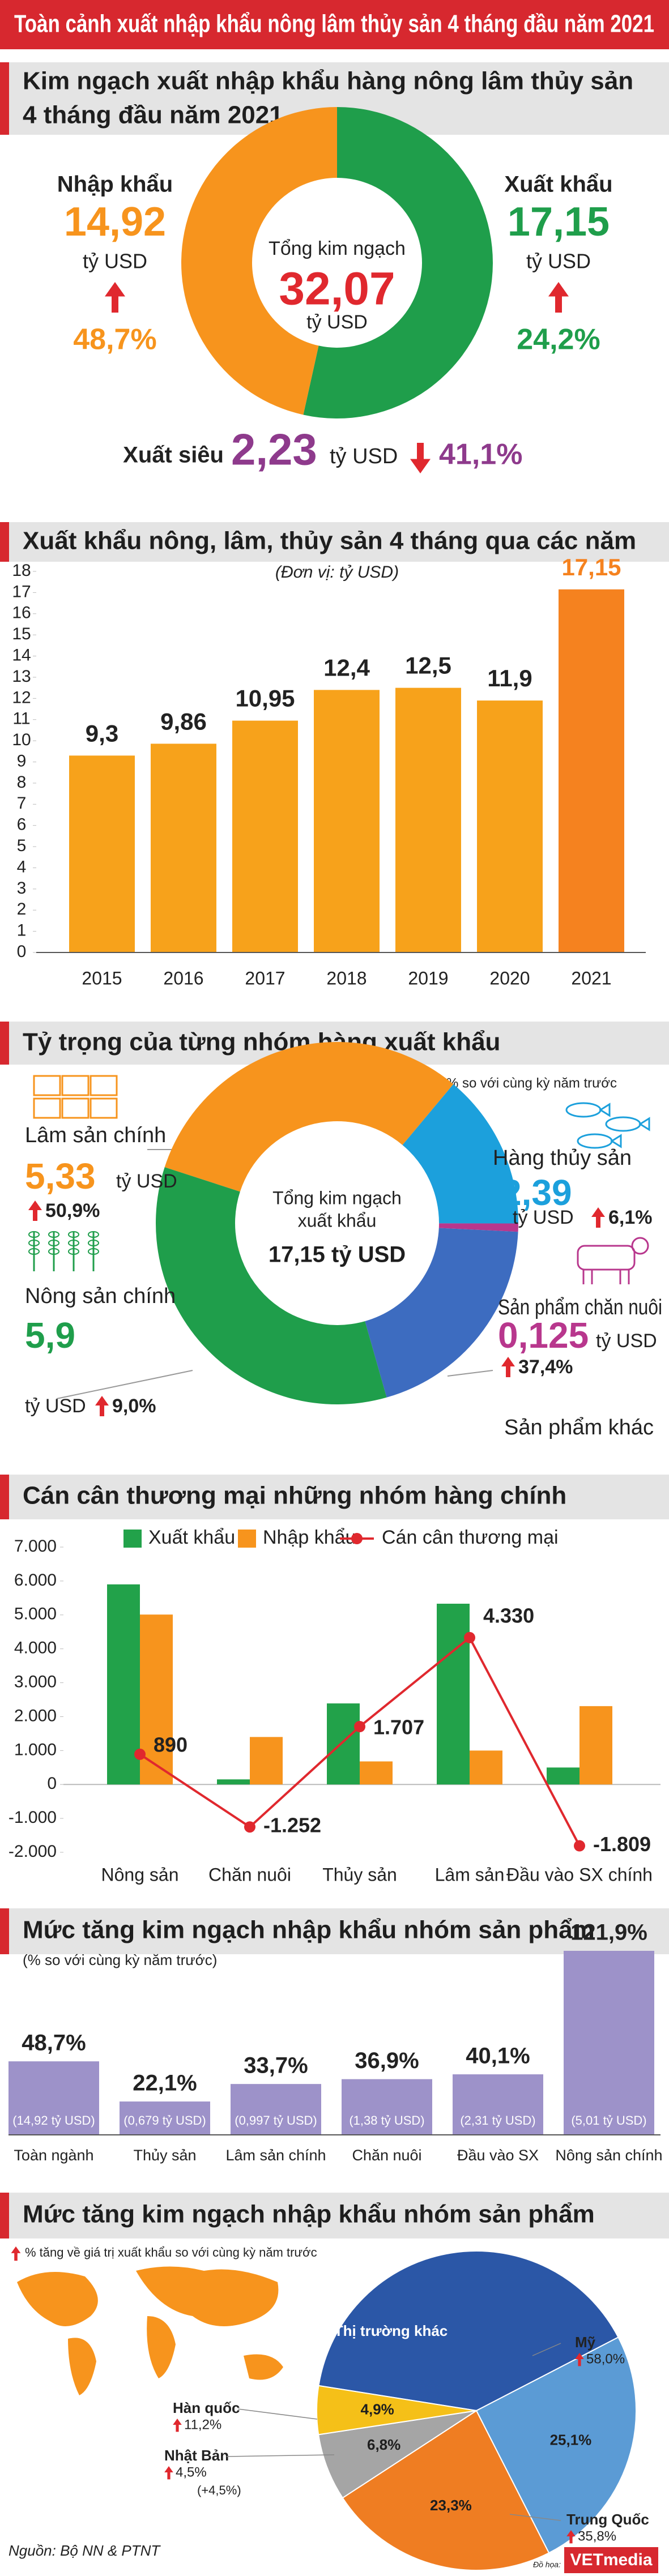  Describe the element at coordinates (585, 2343) in the screenshot. I see `category-label: Mỹ` at that location.